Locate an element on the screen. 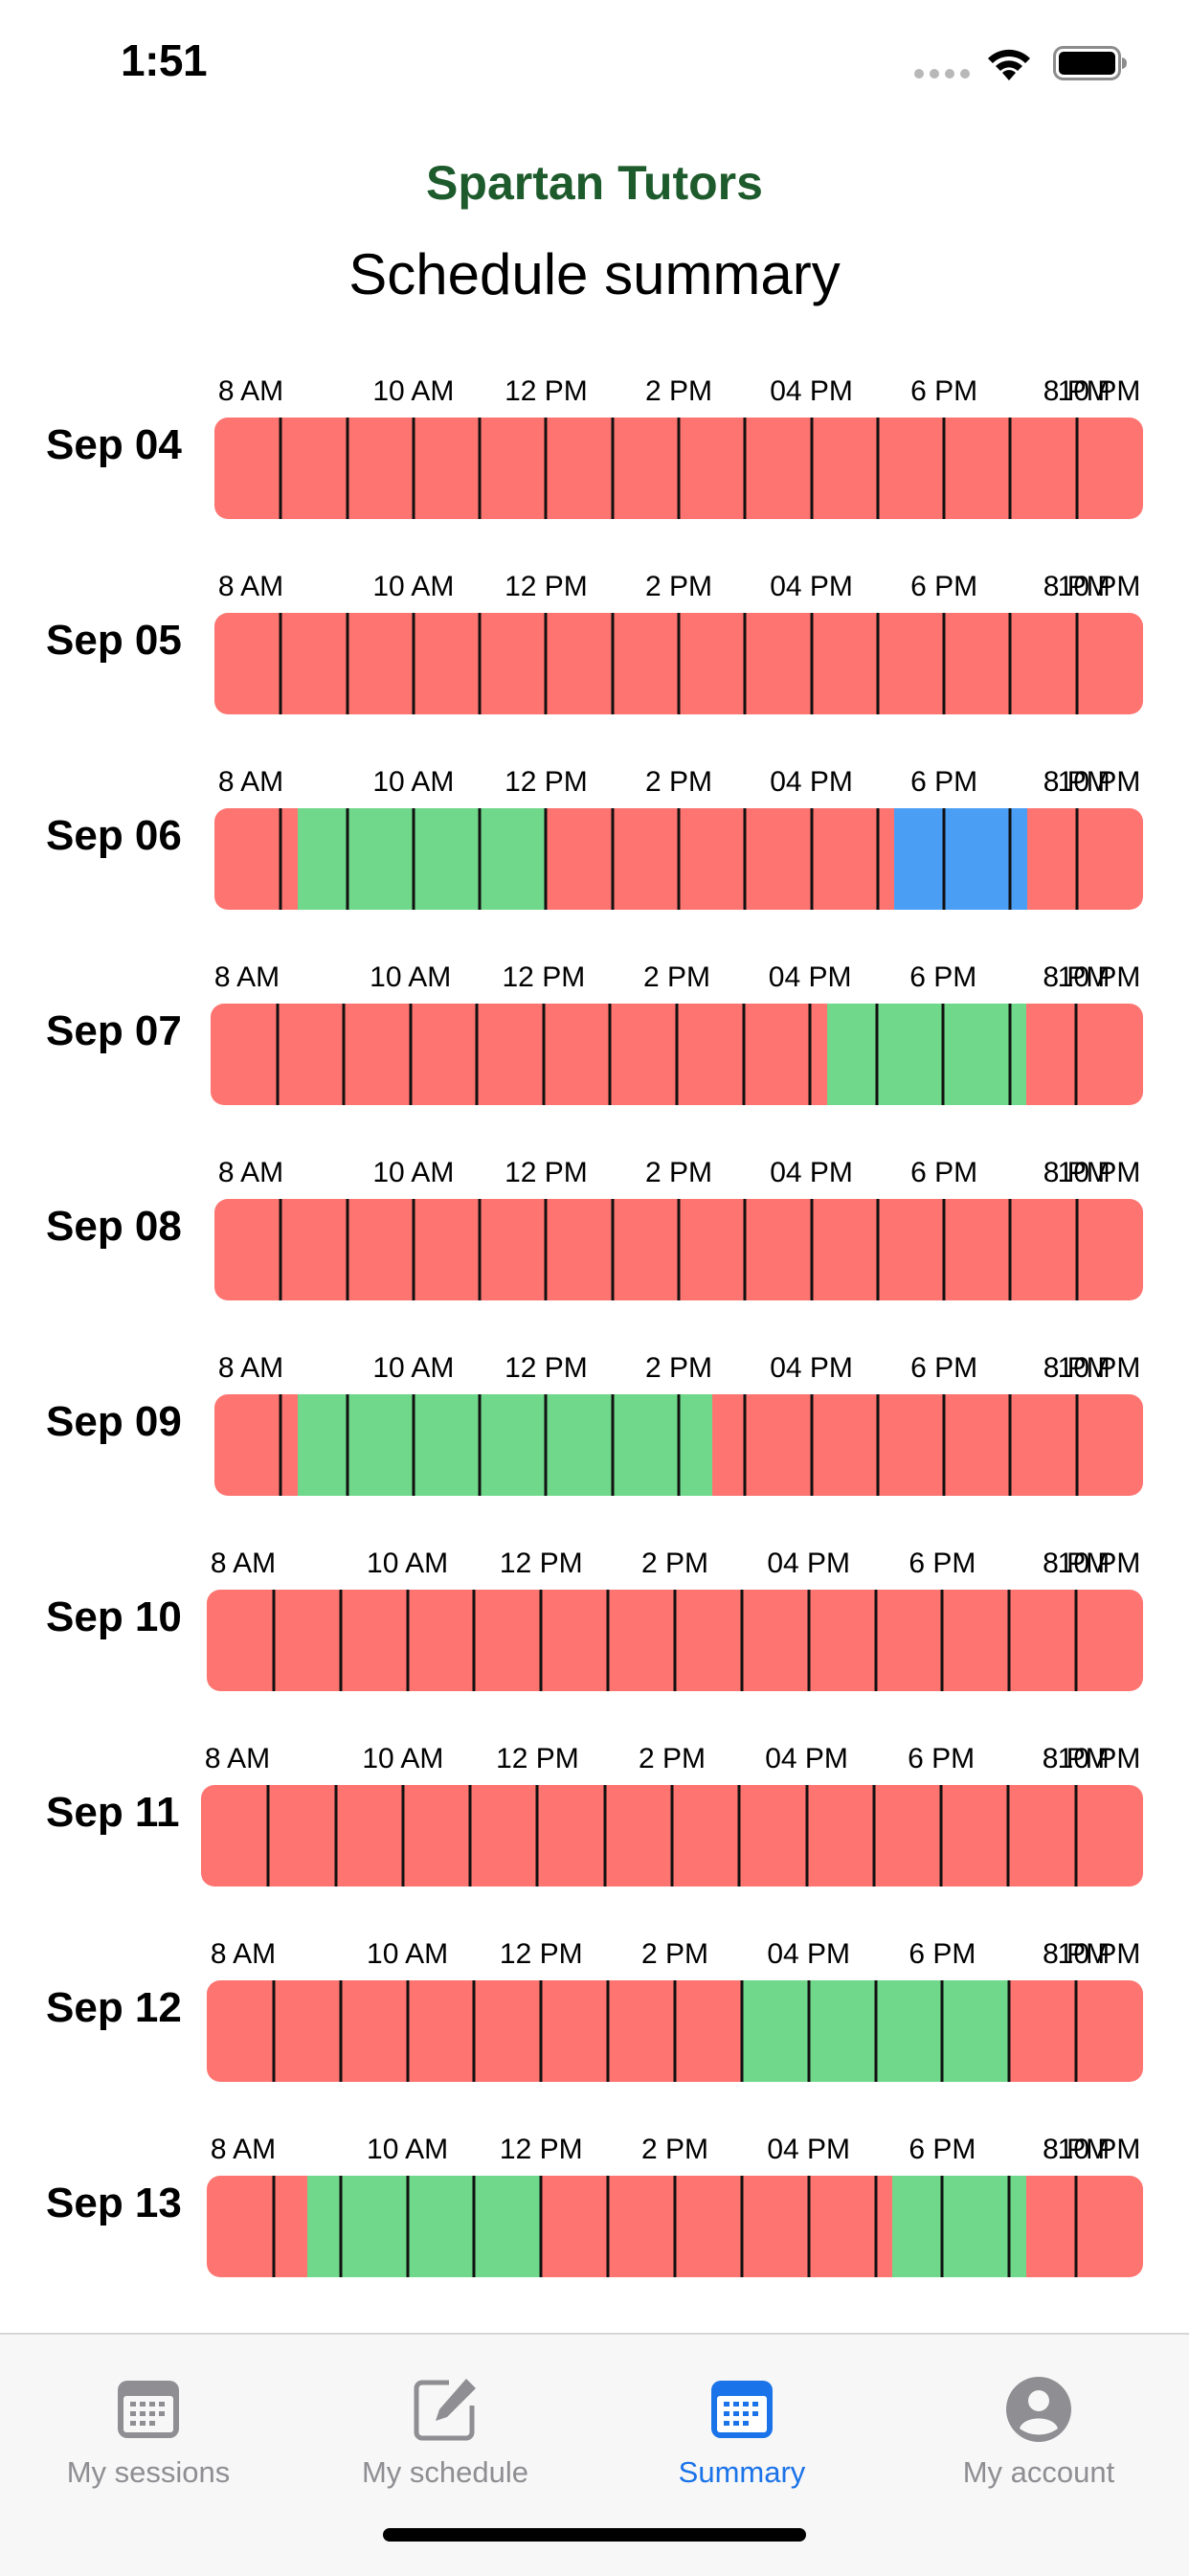  day-label: Sep 10 is located at coordinates (114, 1616).